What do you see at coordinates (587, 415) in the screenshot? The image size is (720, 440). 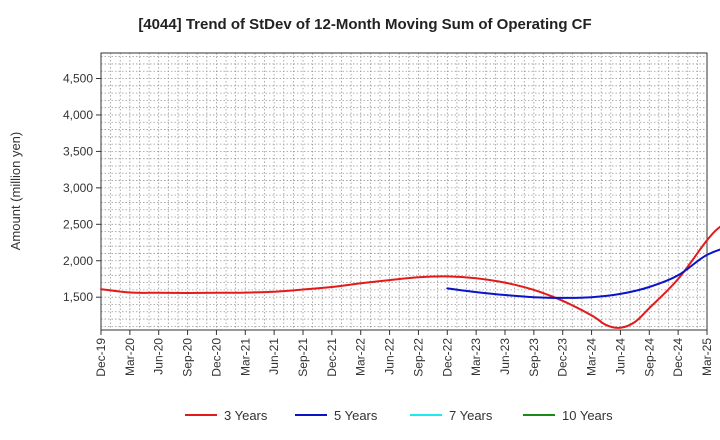 I see `legend-label: 10 Years` at bounding box center [587, 415].